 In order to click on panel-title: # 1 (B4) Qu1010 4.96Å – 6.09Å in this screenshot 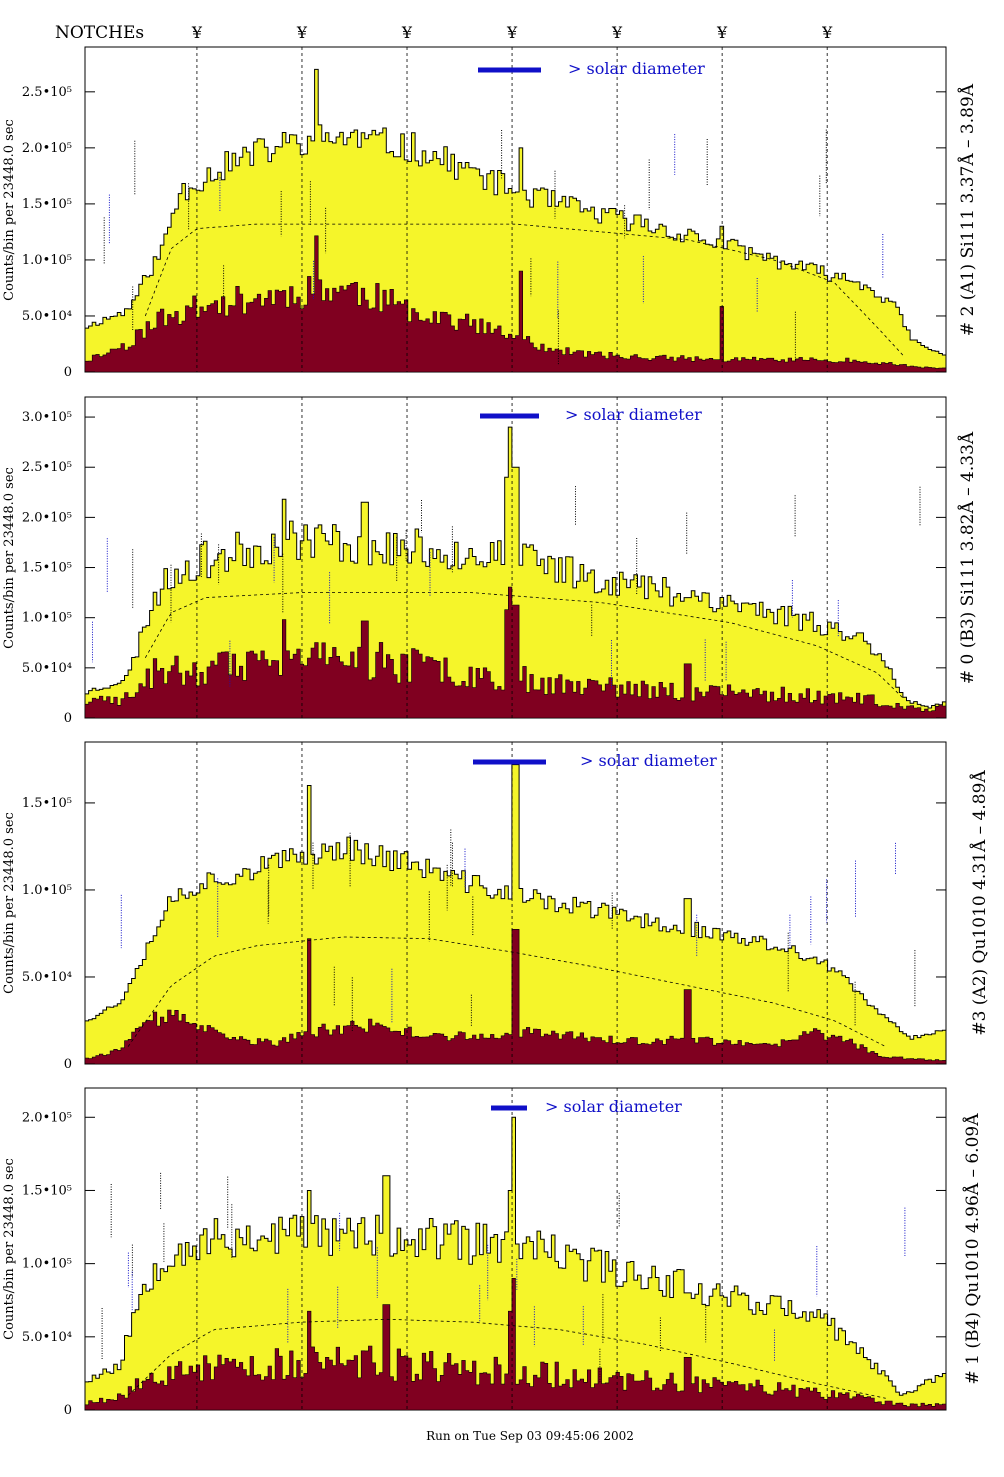, I will do `click(972, 1249)`.